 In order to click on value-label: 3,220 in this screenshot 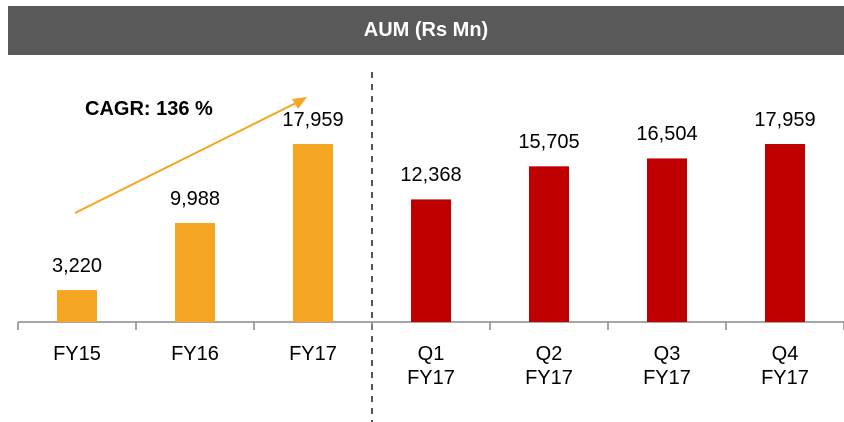, I will do `click(77, 266)`.